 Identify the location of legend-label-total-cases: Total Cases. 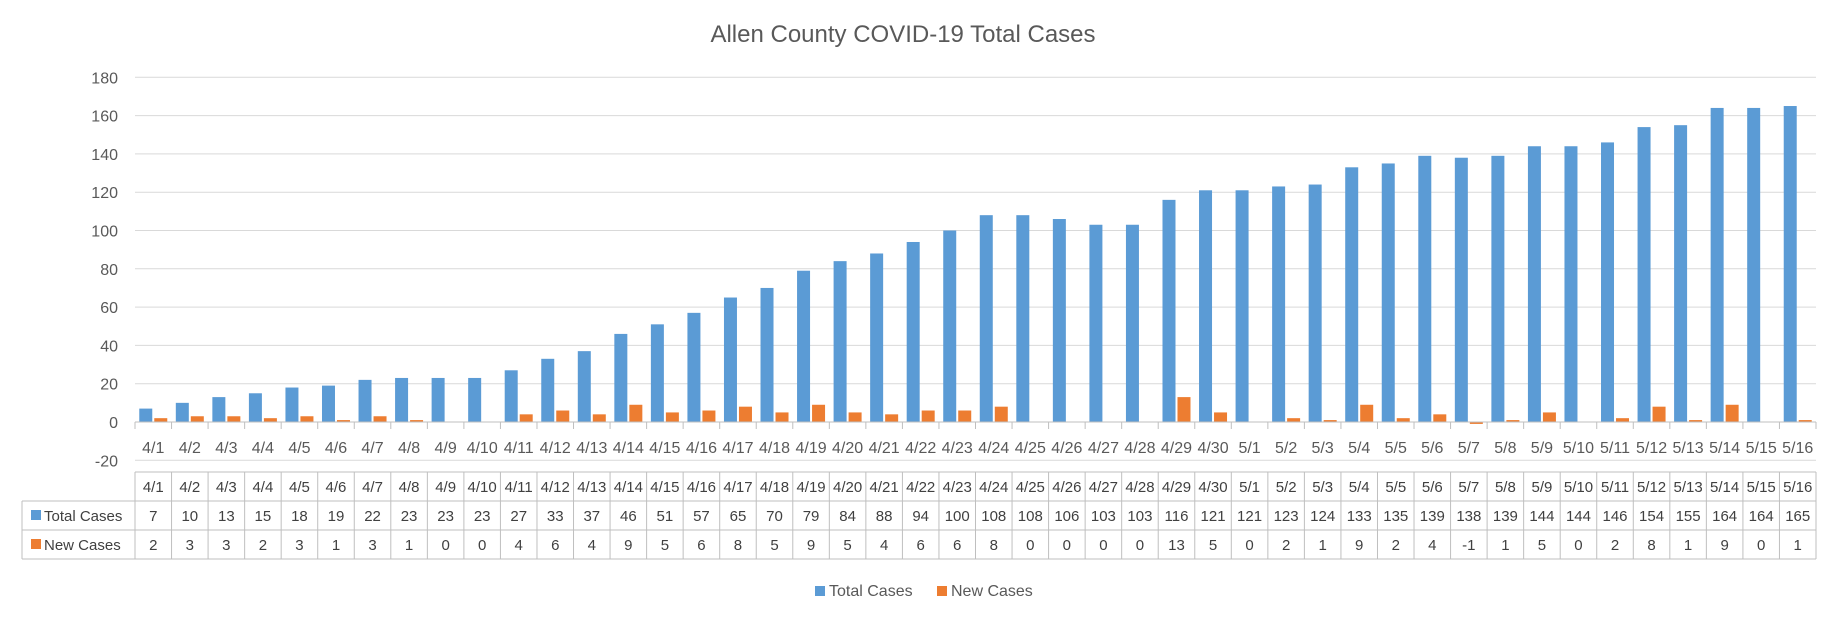
(871, 591).